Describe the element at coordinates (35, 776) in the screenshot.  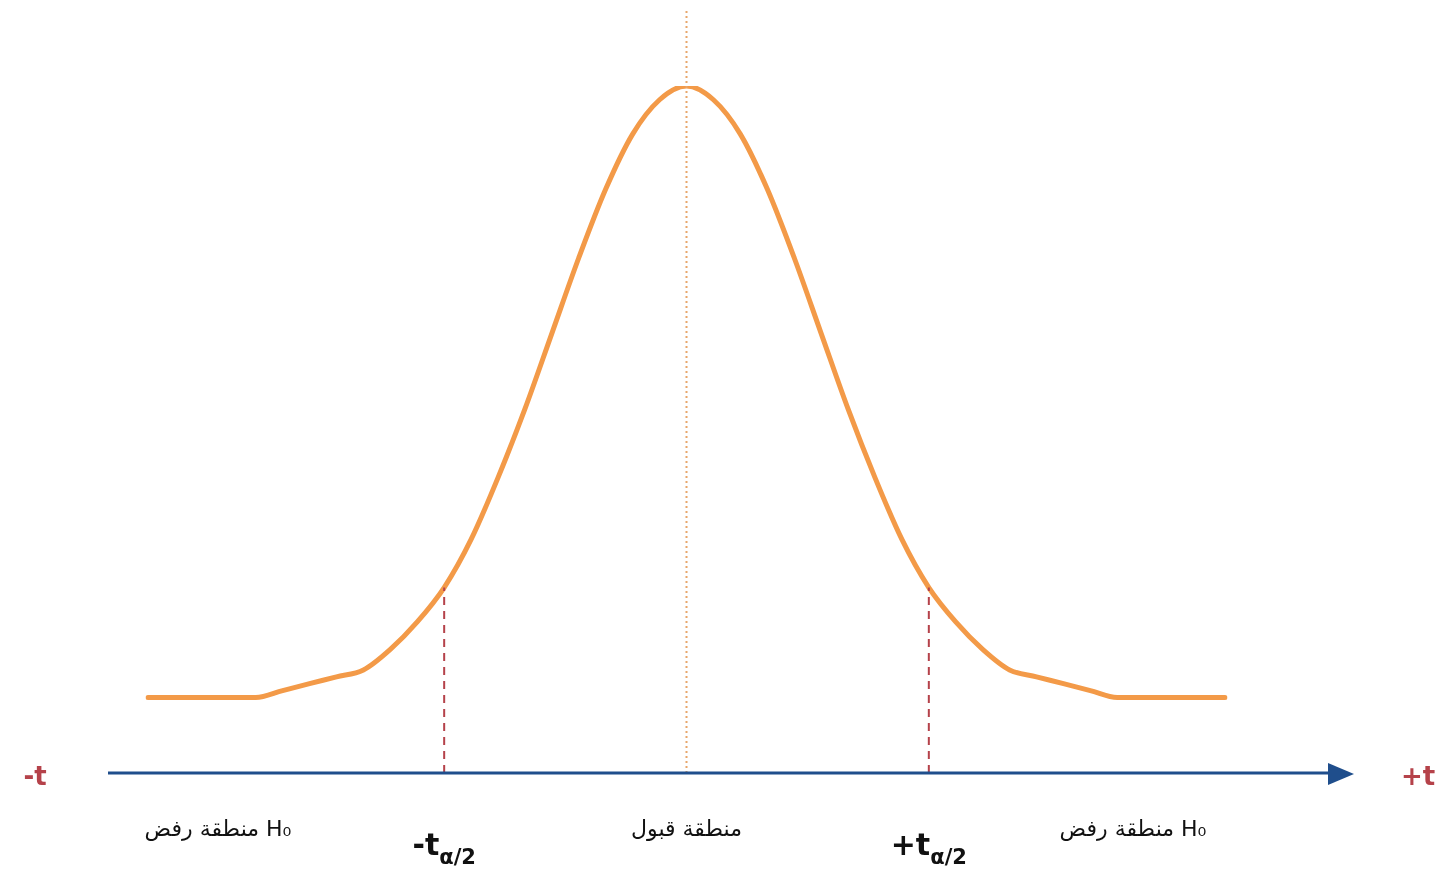
I see `text: -t` at that location.